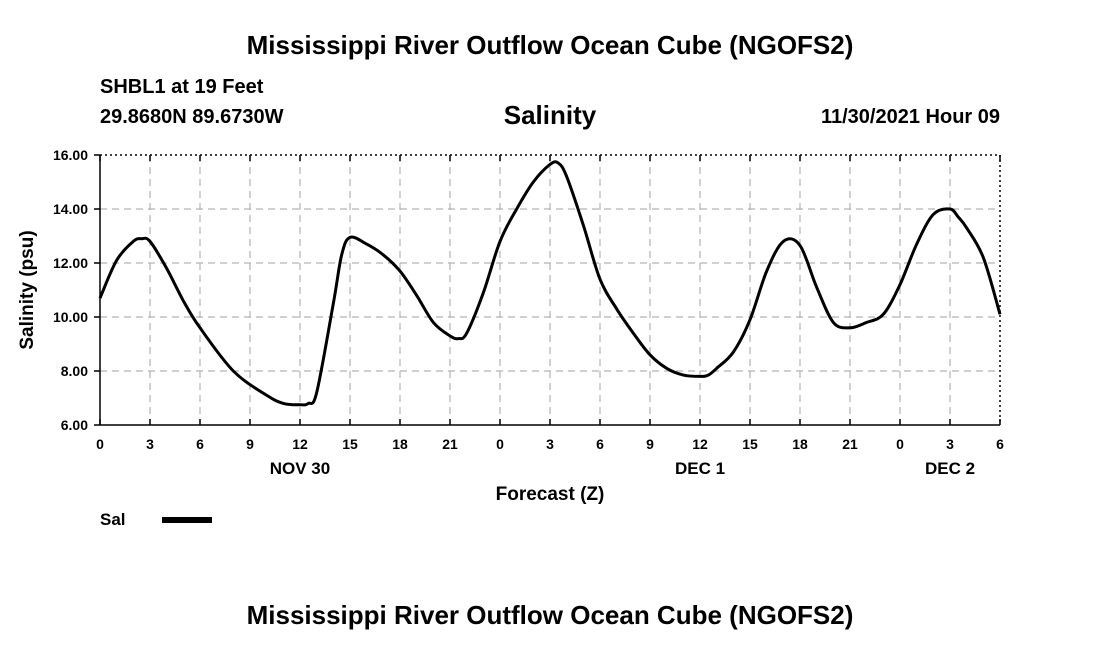 This screenshot has height=650, width=1100. What do you see at coordinates (70, 317) in the screenshot?
I see `y-tick-label: 10.00` at bounding box center [70, 317].